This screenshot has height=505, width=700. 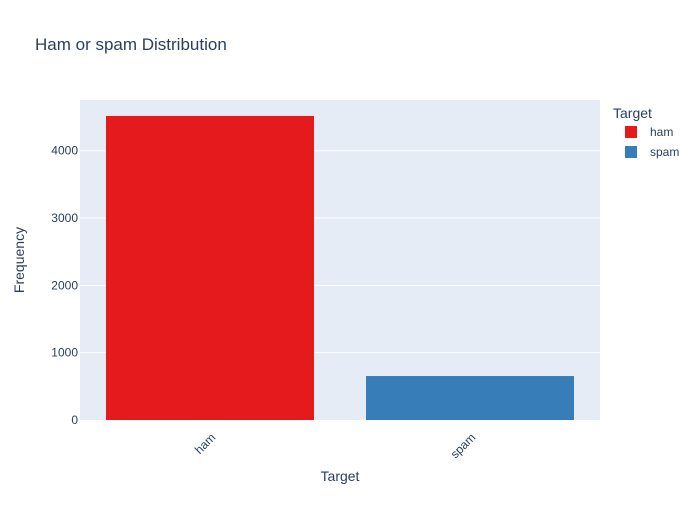 I want to click on y-tick-label: 1000, so click(x=64, y=353).